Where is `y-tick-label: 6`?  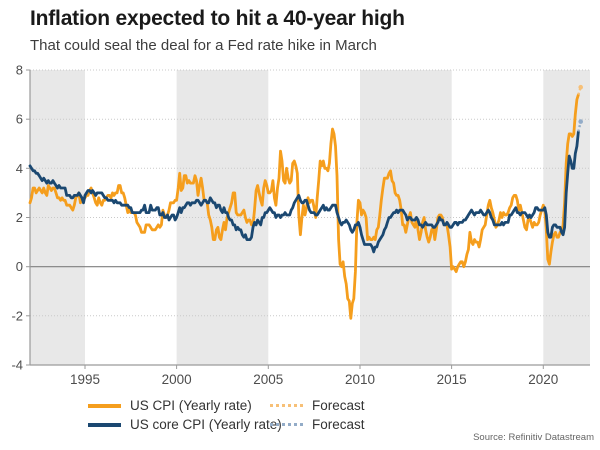
y-tick-label: 6 is located at coordinates (19, 119).